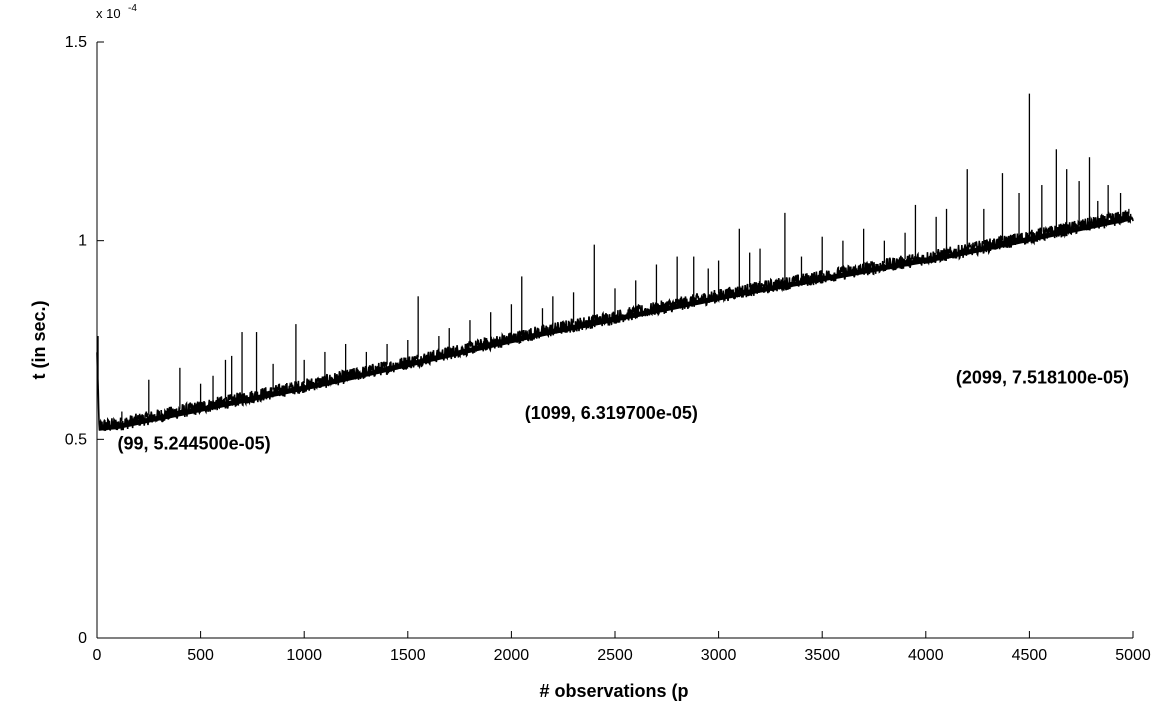  Describe the element at coordinates (615, 655) in the screenshot. I see `x-tick-label: 2500` at that location.